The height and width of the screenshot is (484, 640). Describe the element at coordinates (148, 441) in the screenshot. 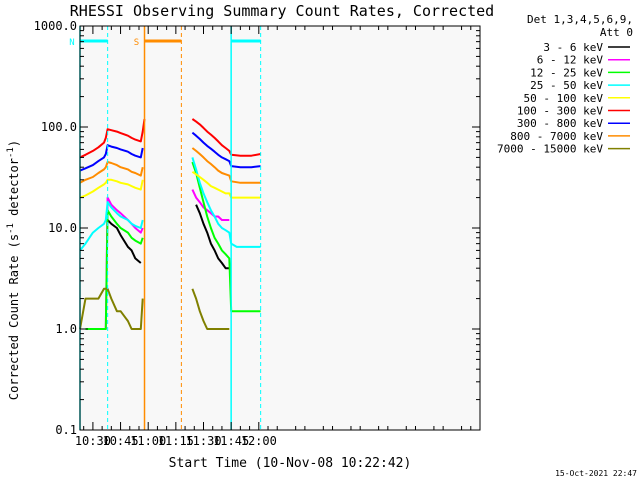

I see `x-tick-label-2: 11:00` at that location.